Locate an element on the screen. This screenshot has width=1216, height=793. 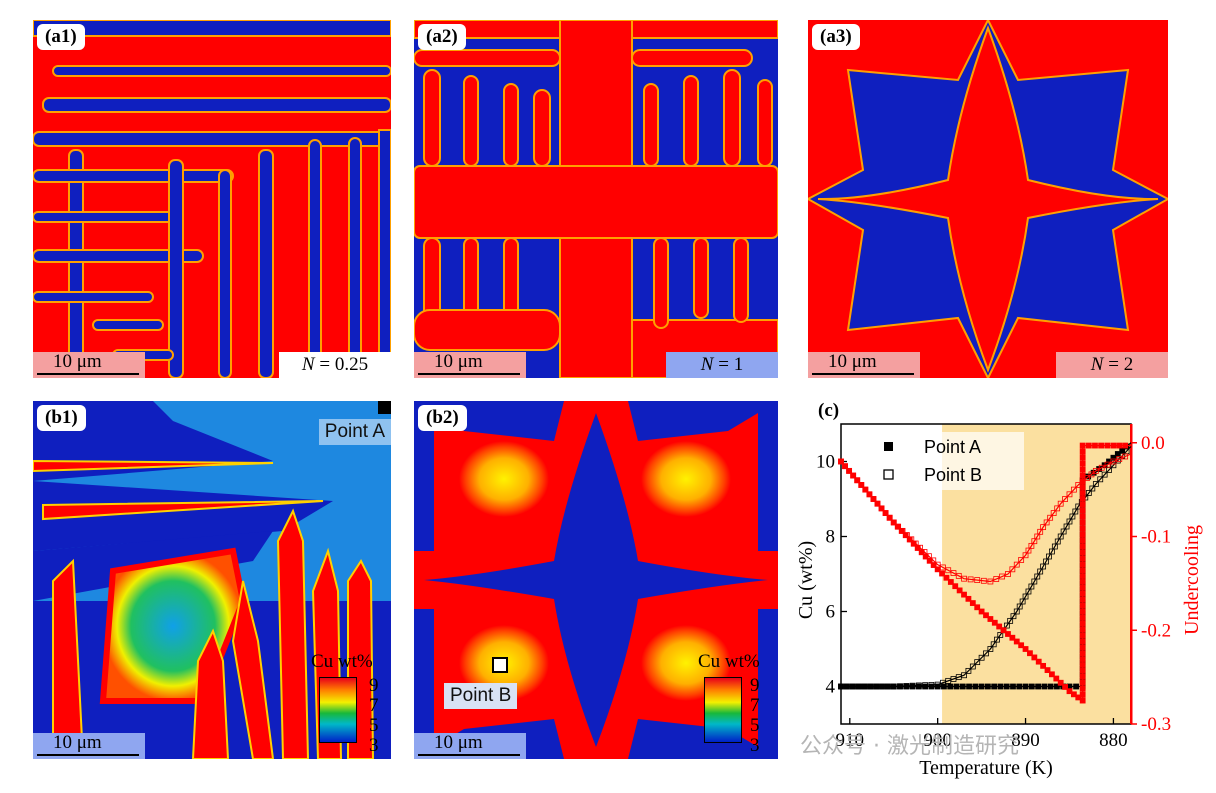
panel-a1: (a1) 10 μm N = 0.25 is located at coordinates (212, 199).